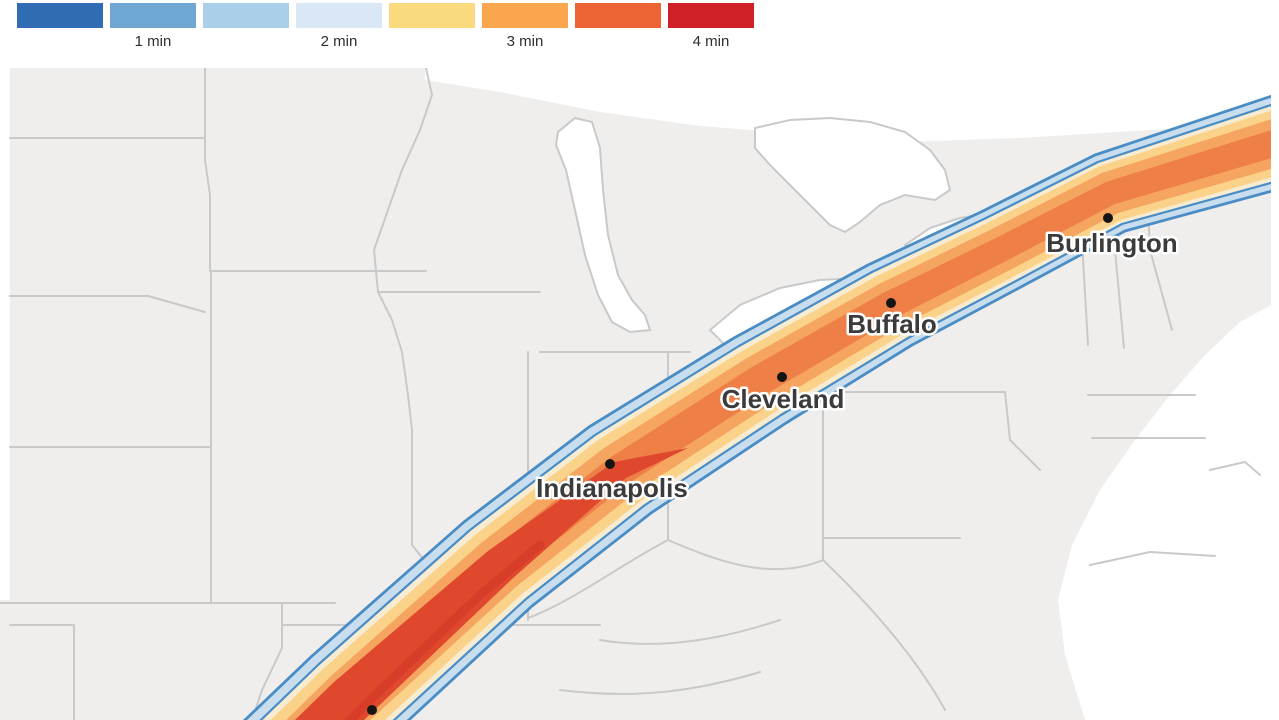 The image size is (1279, 720). Describe the element at coordinates (385, 15) in the screenshot. I see `duration-color-scale` at that location.